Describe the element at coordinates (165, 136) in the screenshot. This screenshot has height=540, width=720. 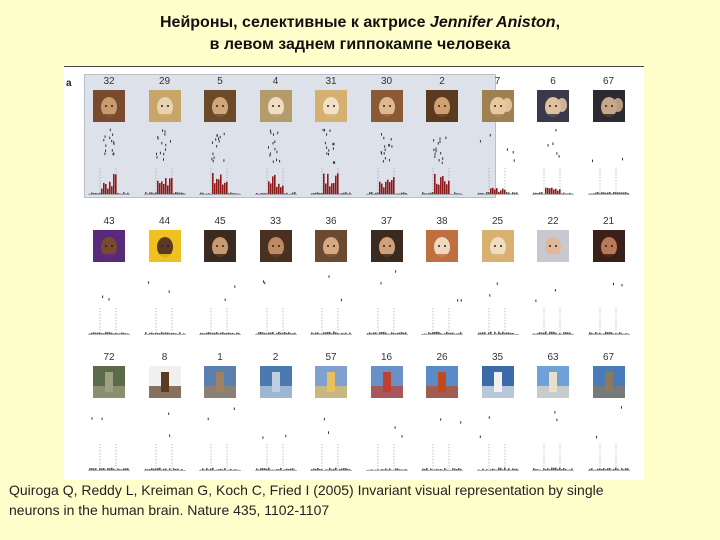
I see `stimulus-cell: 29` at that location.